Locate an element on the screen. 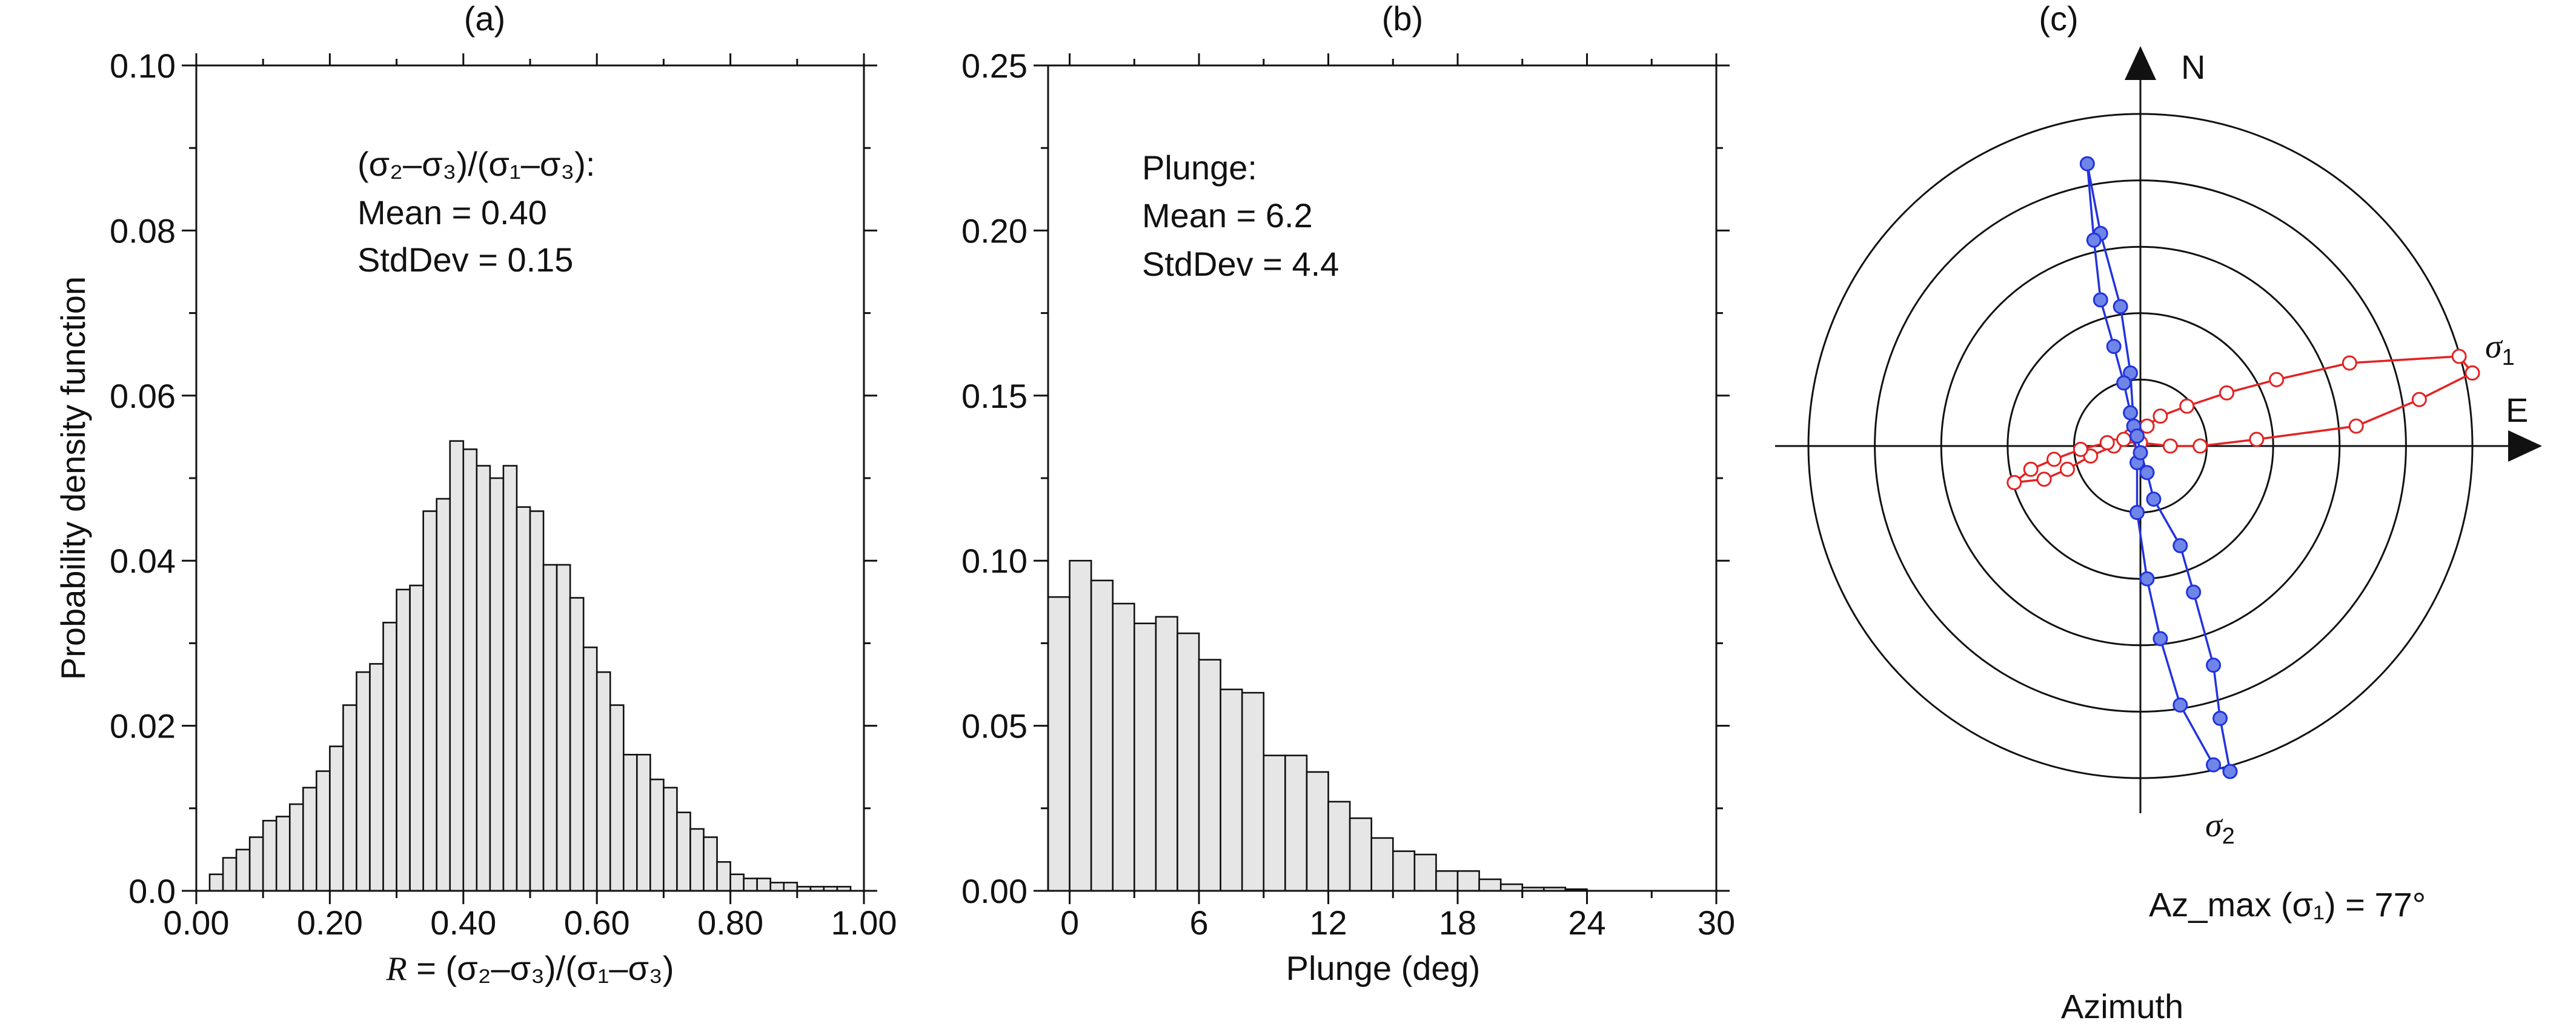  annotation-b-line2: Mean = 6.2 is located at coordinates (1227, 215).